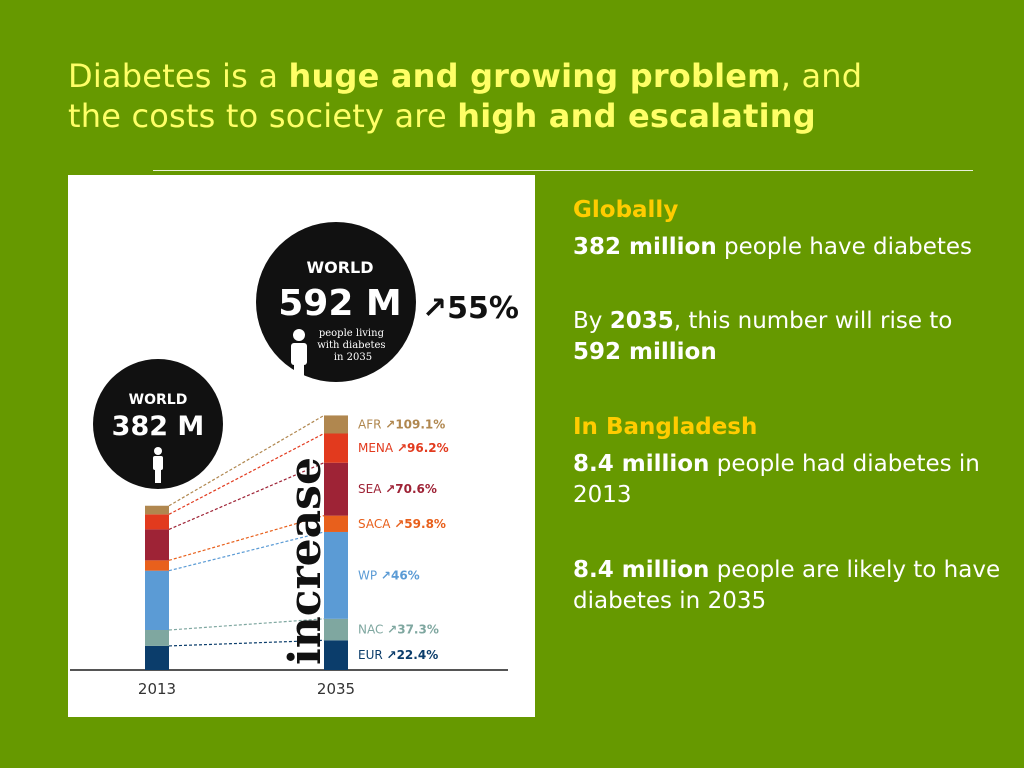 The height and width of the screenshot is (768, 1024). What do you see at coordinates (397, 489) in the screenshot?
I see `series-label-sea: SEA ↗70.6%` at bounding box center [397, 489].